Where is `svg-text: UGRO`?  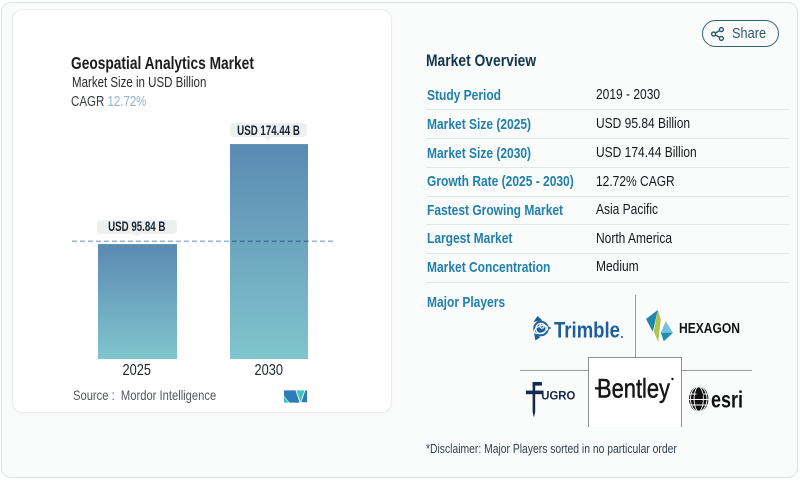
svg-text: UGRO is located at coordinates (558, 395).